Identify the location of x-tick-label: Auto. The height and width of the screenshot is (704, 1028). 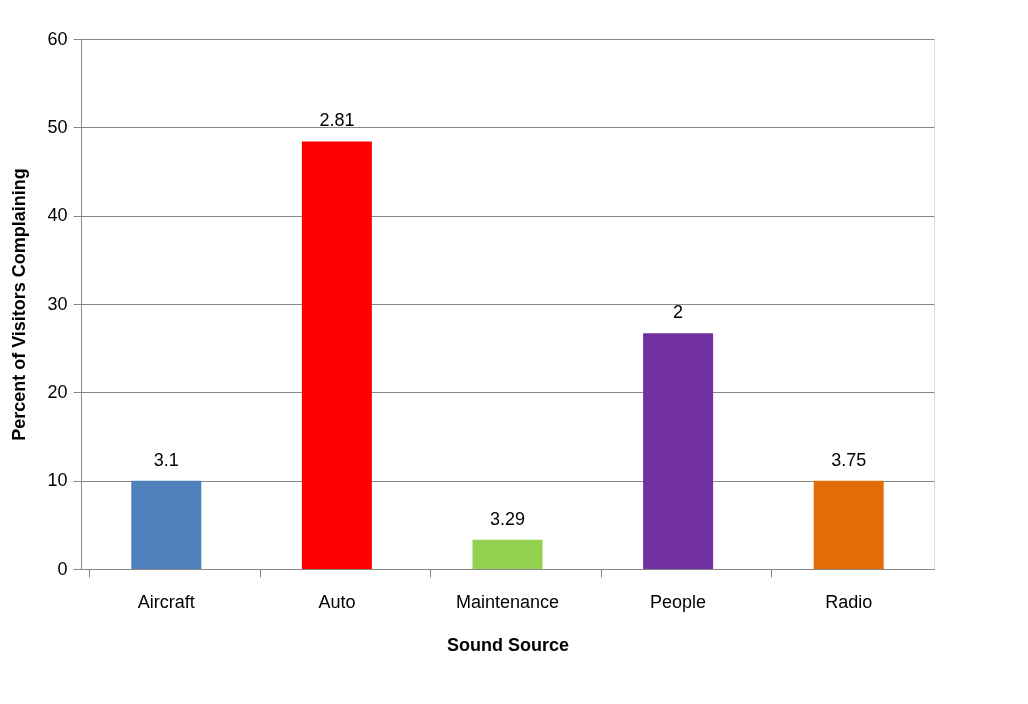
(337, 601).